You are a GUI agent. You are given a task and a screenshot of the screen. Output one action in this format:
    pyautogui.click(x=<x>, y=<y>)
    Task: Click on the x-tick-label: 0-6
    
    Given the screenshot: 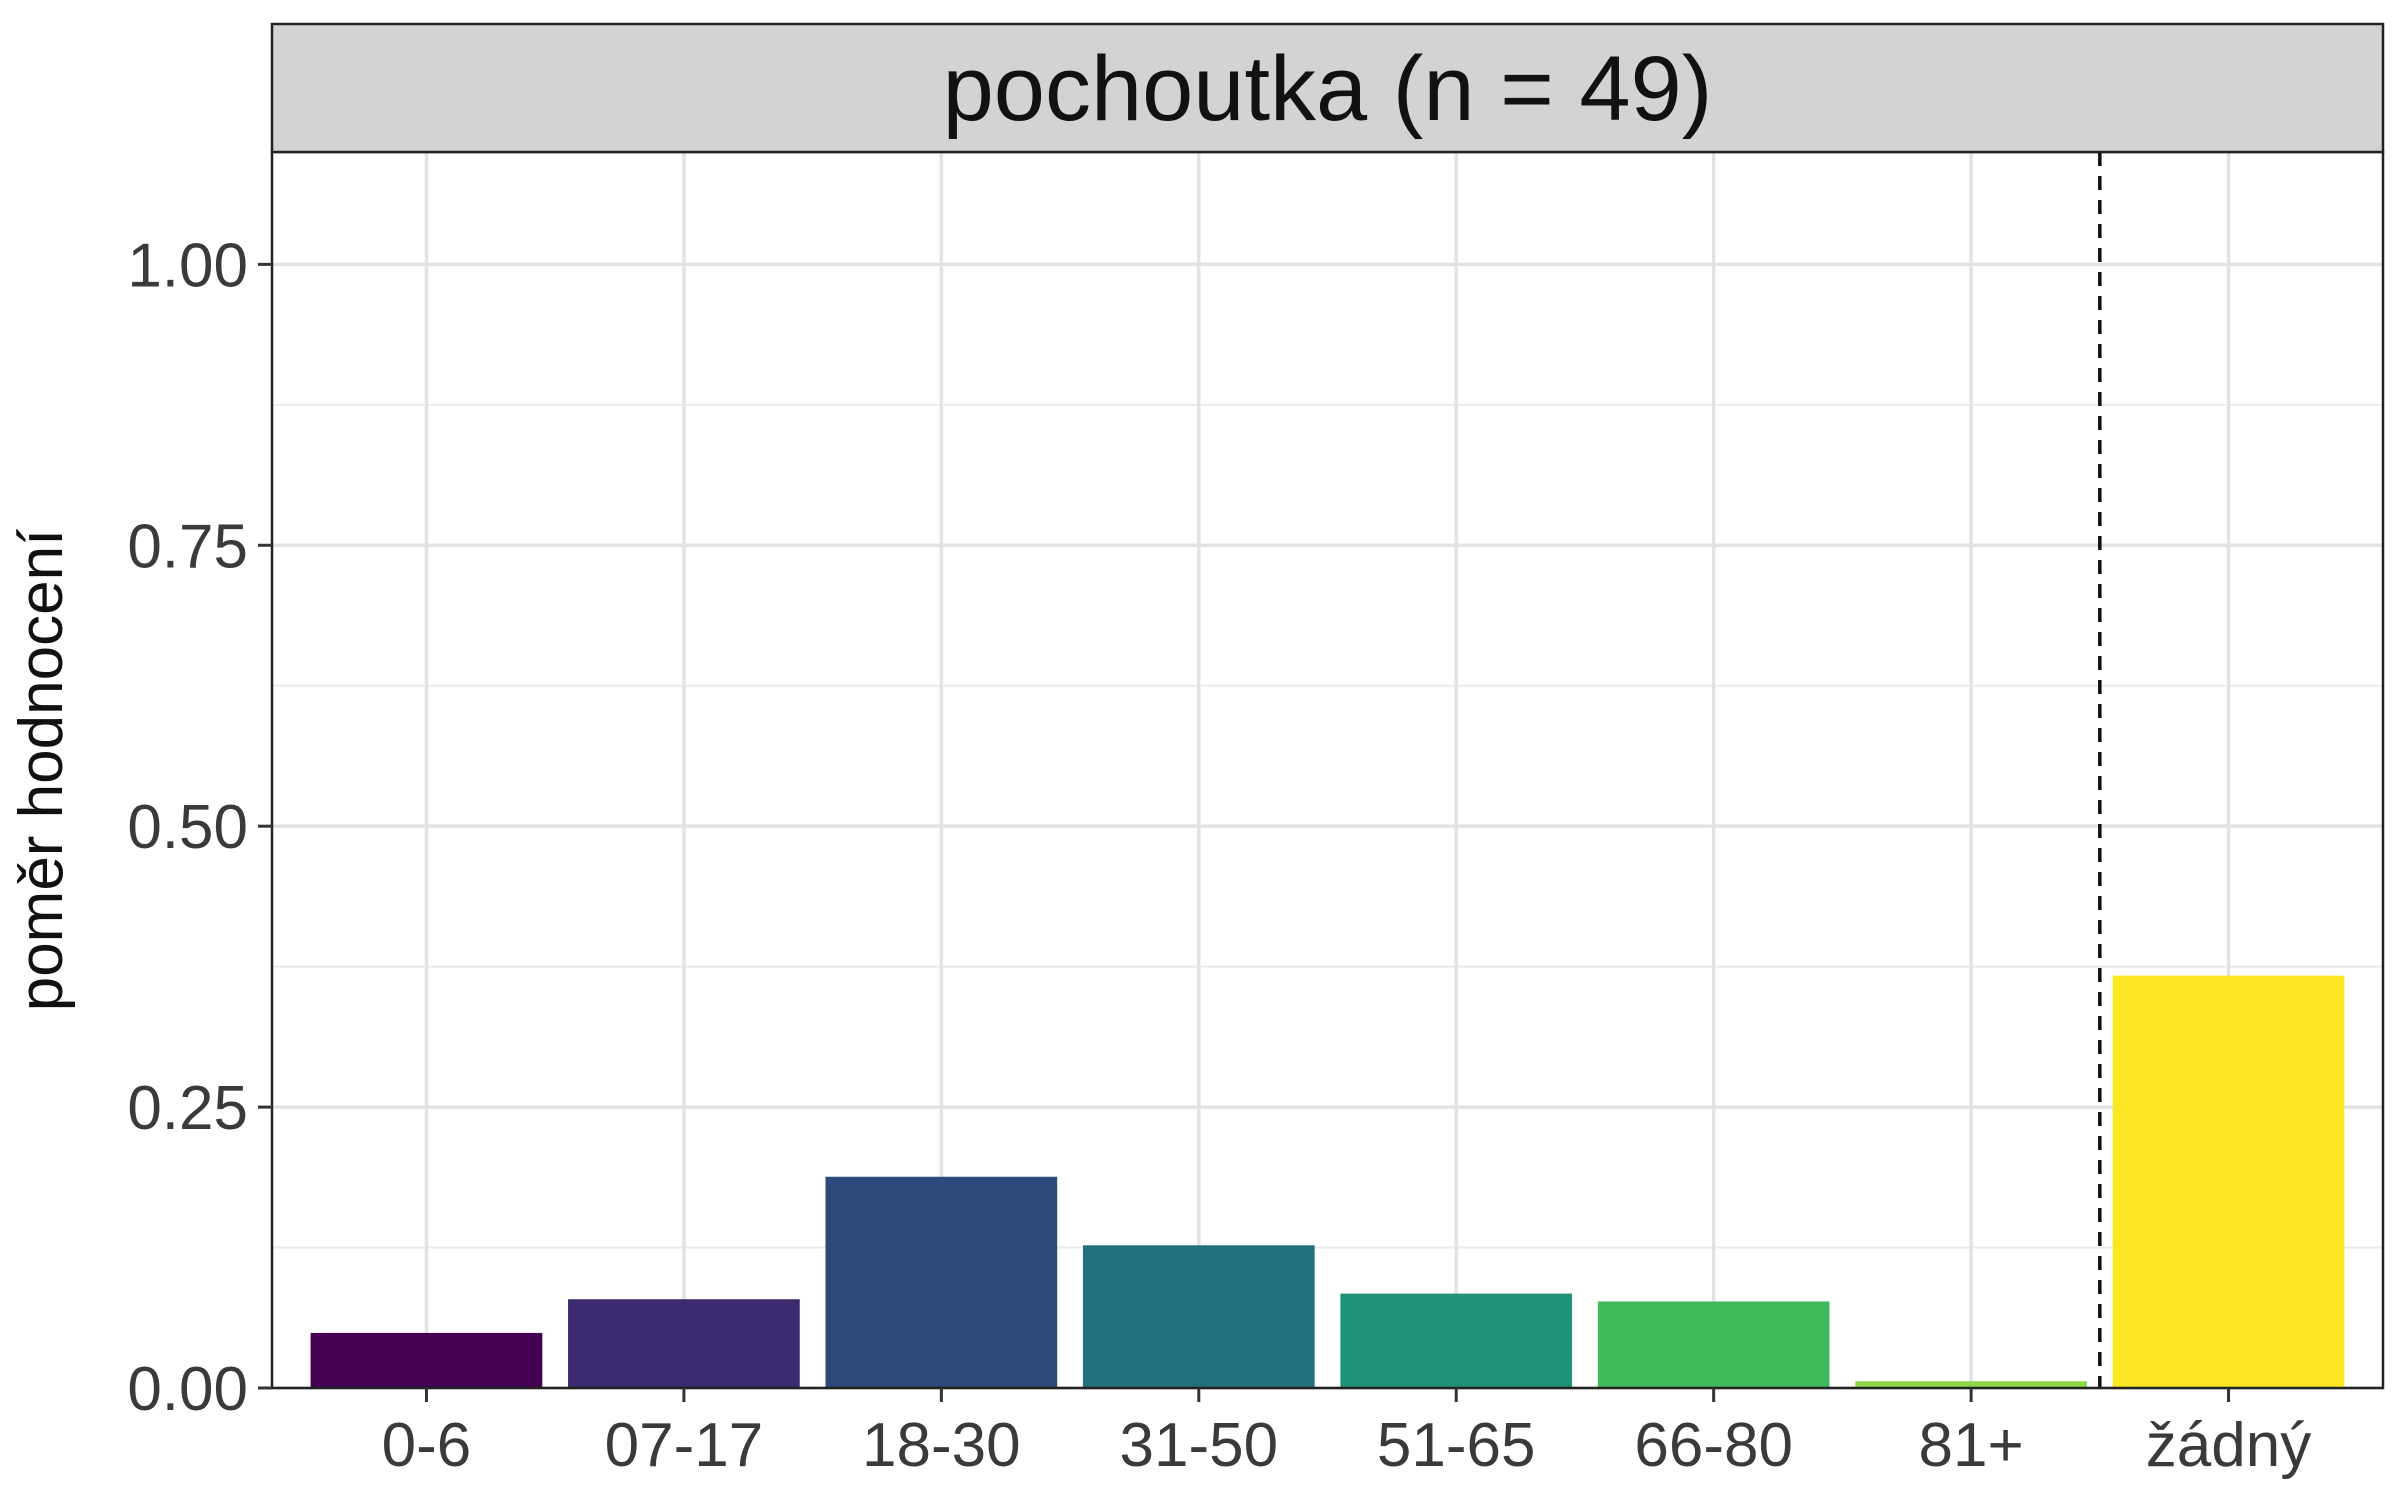 What is the action you would take?
    pyautogui.click(x=427, y=1445)
    